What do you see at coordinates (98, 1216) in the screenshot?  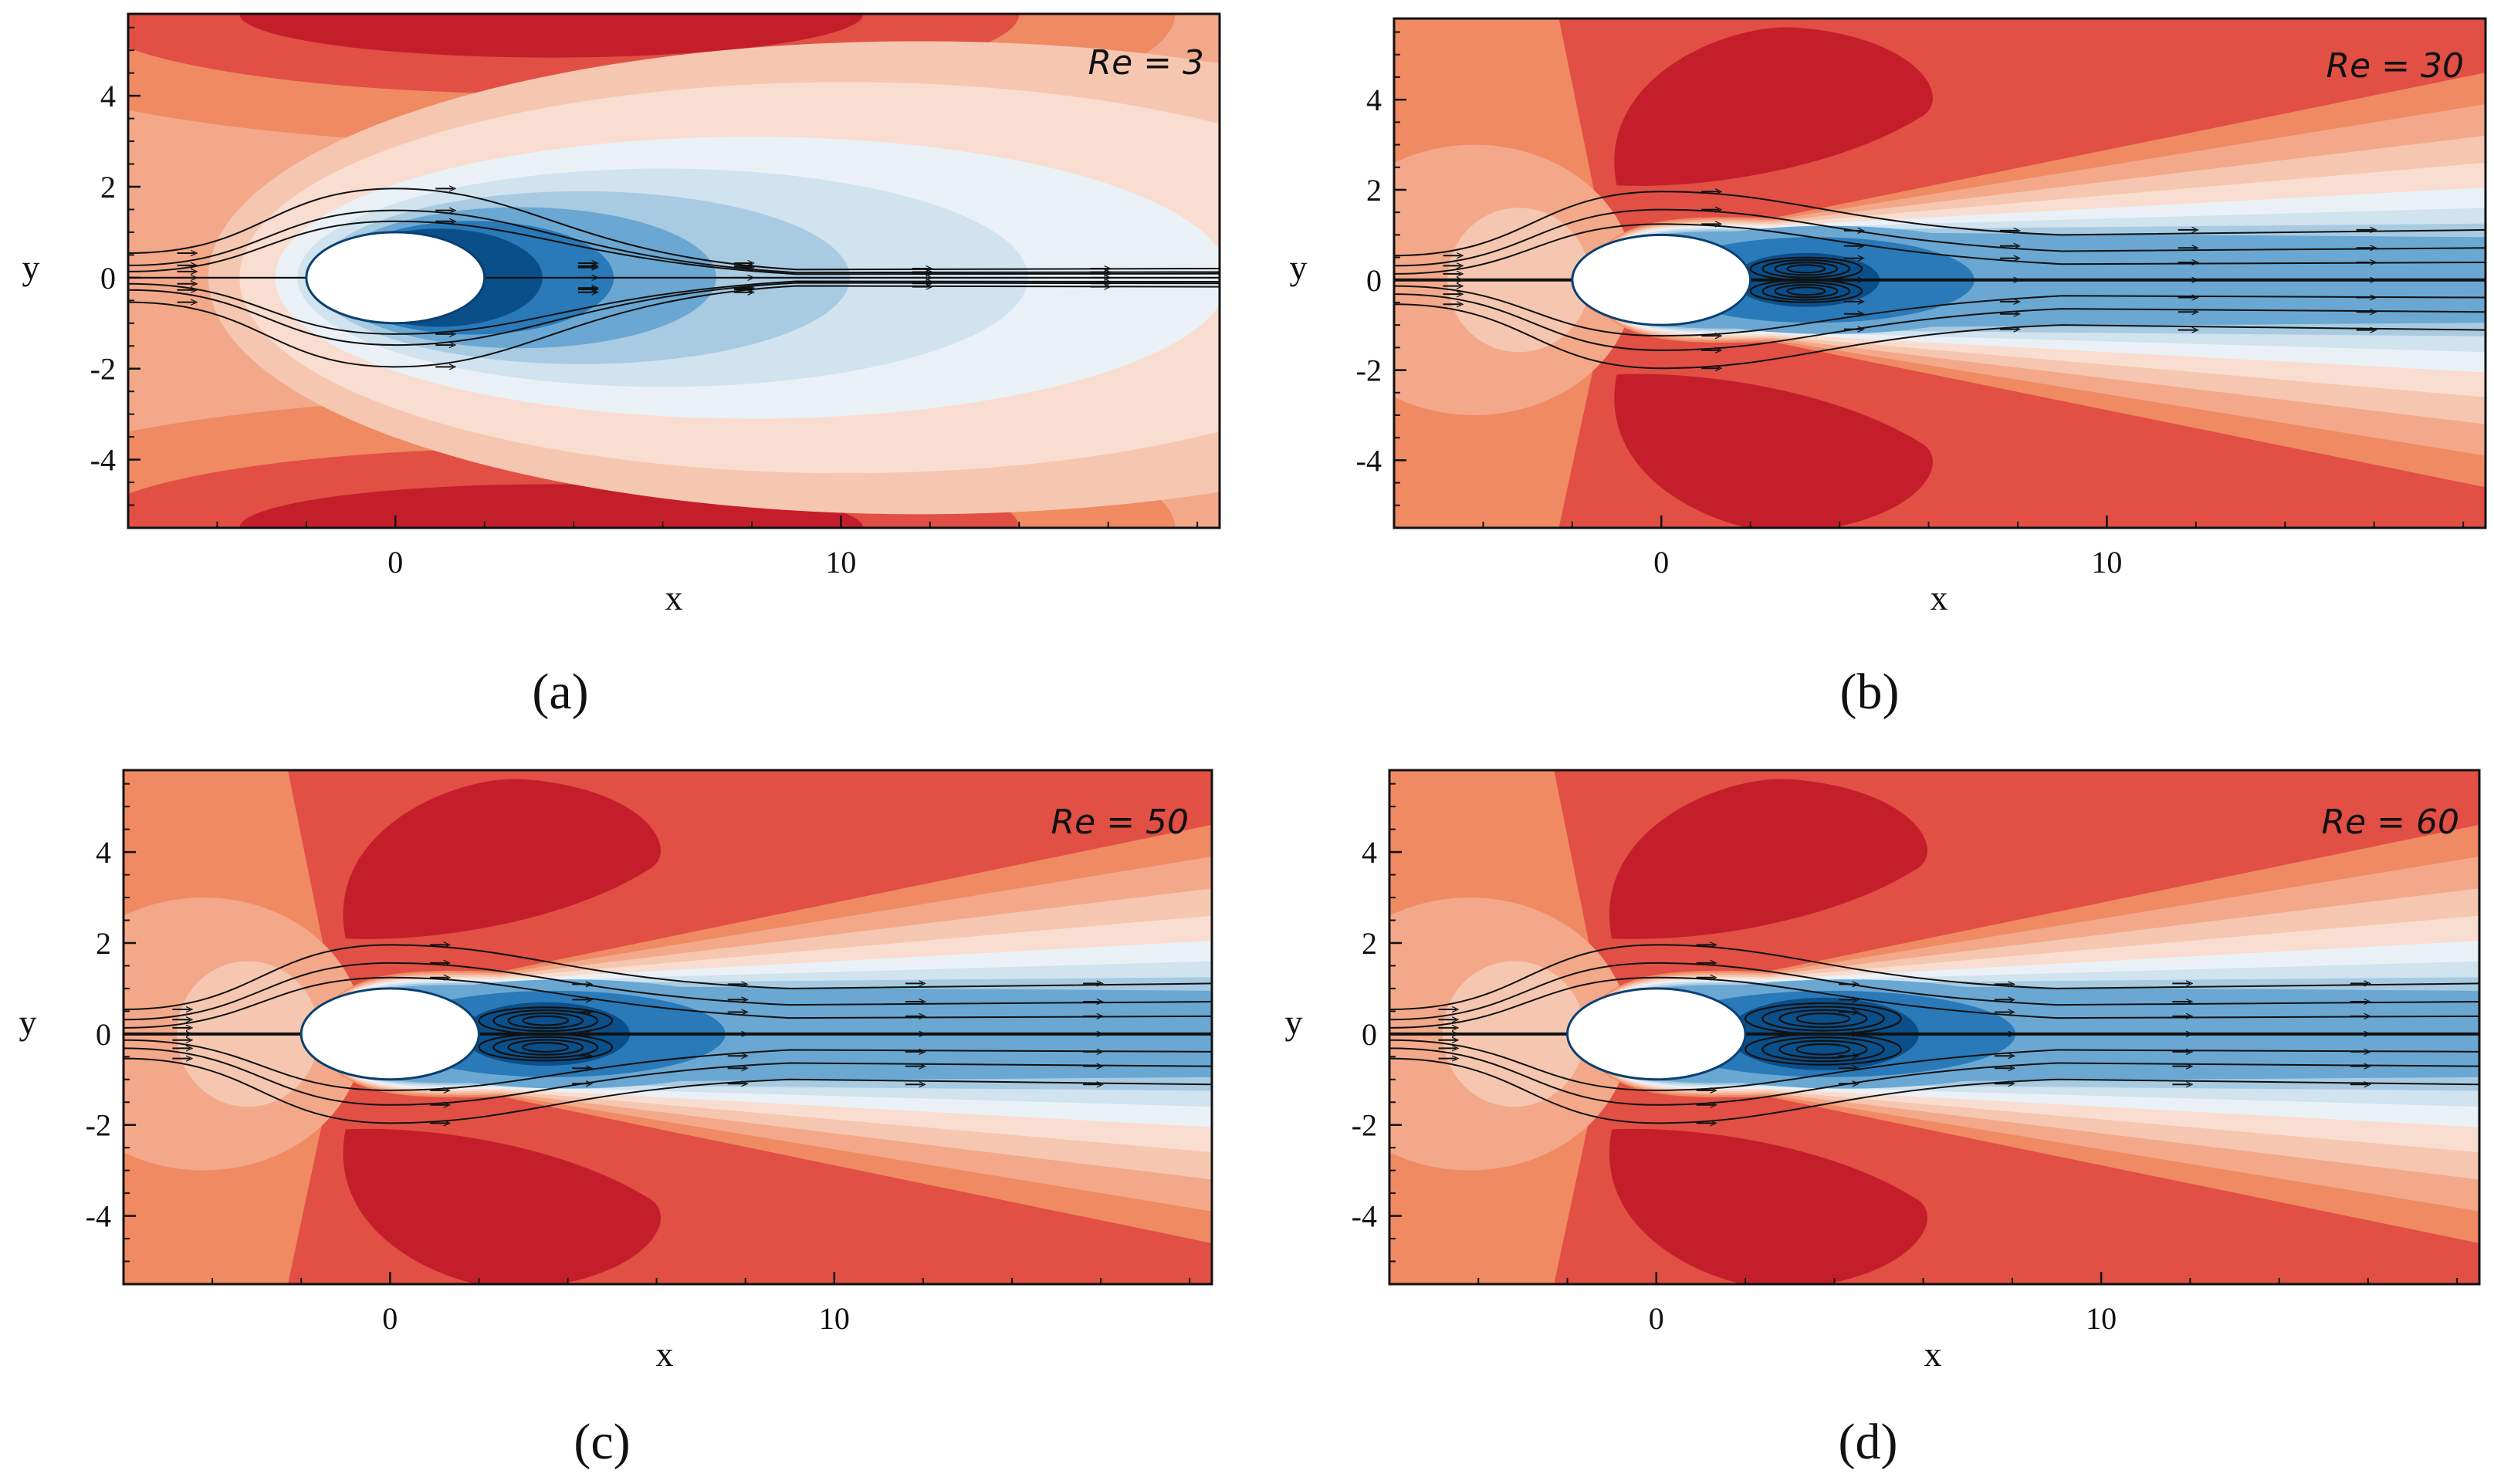 I see `panel-c-ytick-label-0: -4` at bounding box center [98, 1216].